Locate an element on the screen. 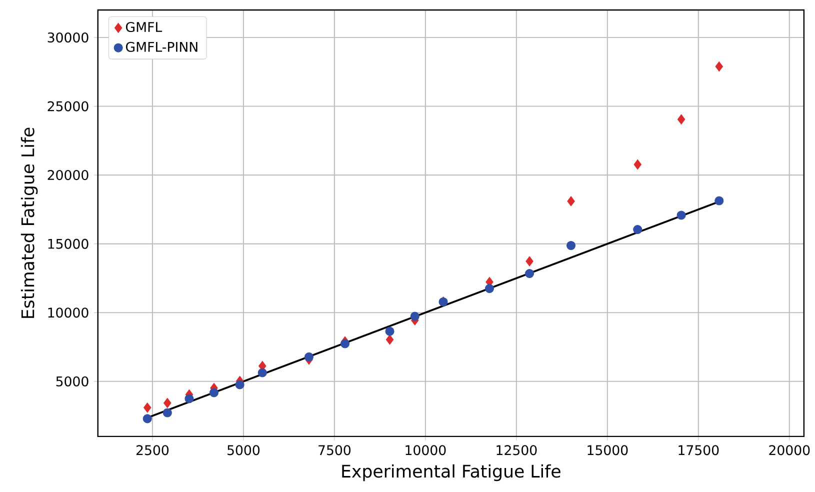 Image resolution: width=815 pixels, height=492 pixels. y-tick-label: 25000 is located at coordinates (68, 106).